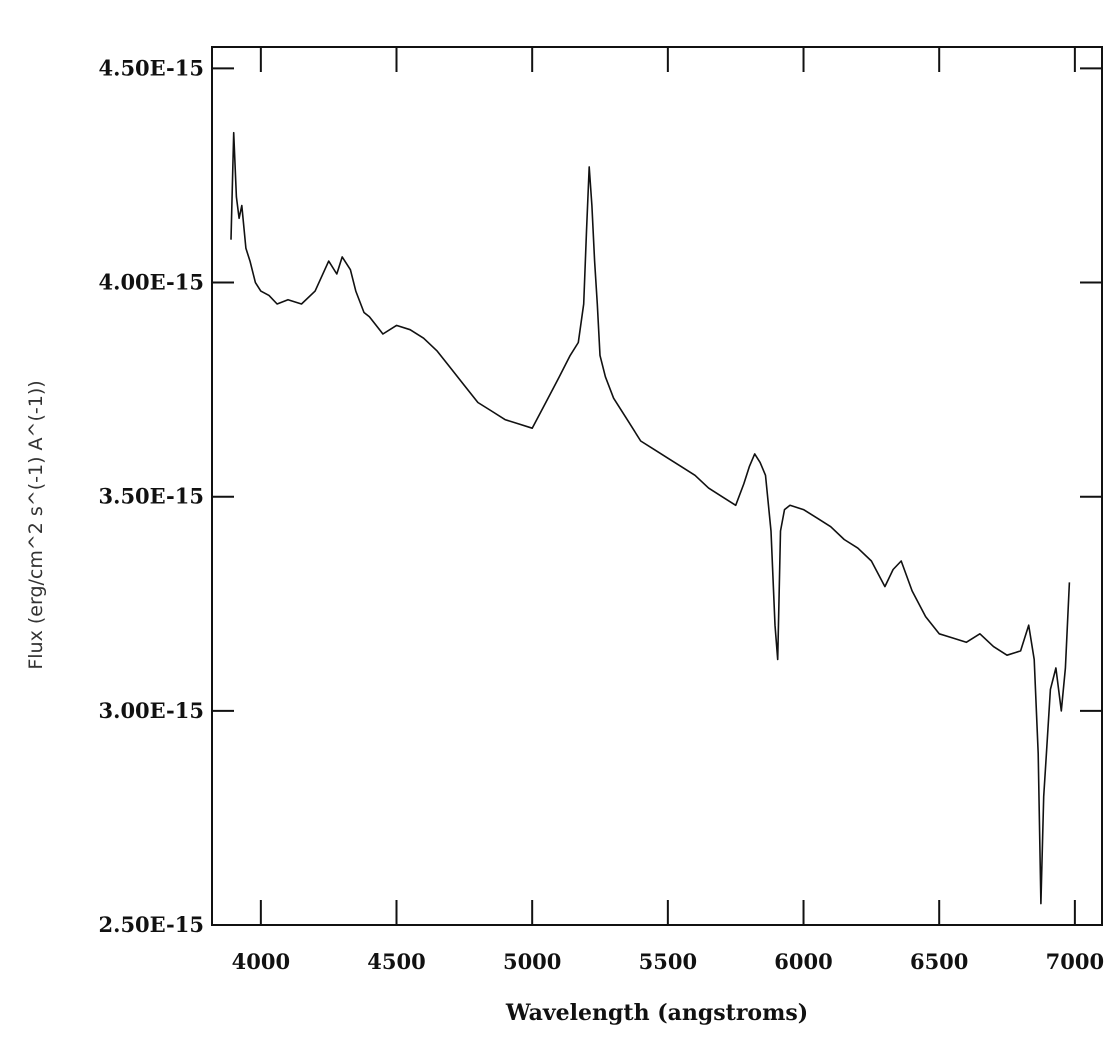 This screenshot has height=1052, width=1119. I want to click on x-tick-label: 6500, so click(939, 961).